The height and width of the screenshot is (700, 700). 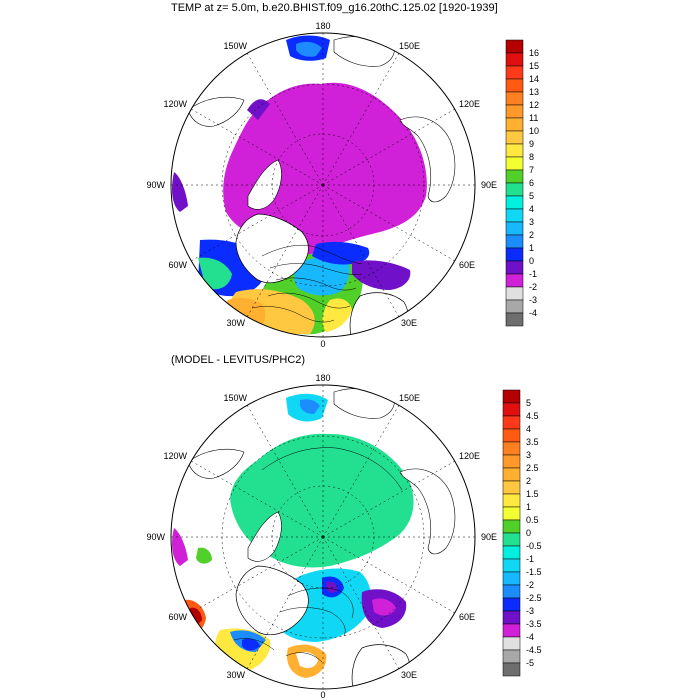 What do you see at coordinates (175, 104) in the screenshot?
I see `lon-label-120w: 120W` at bounding box center [175, 104].